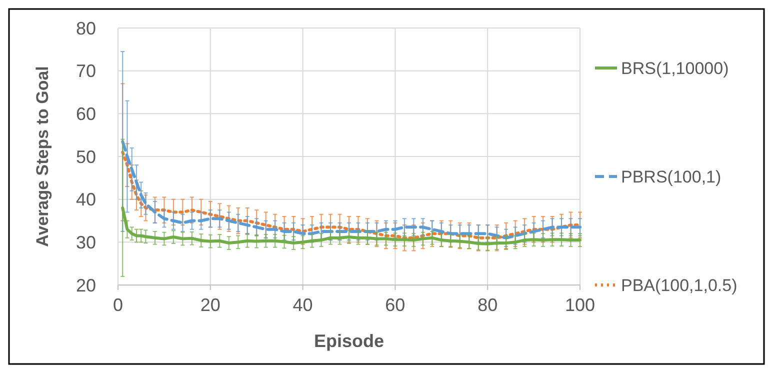 The image size is (773, 373). Describe the element at coordinates (302, 305) in the screenshot. I see `x-tick-label: 40` at that location.